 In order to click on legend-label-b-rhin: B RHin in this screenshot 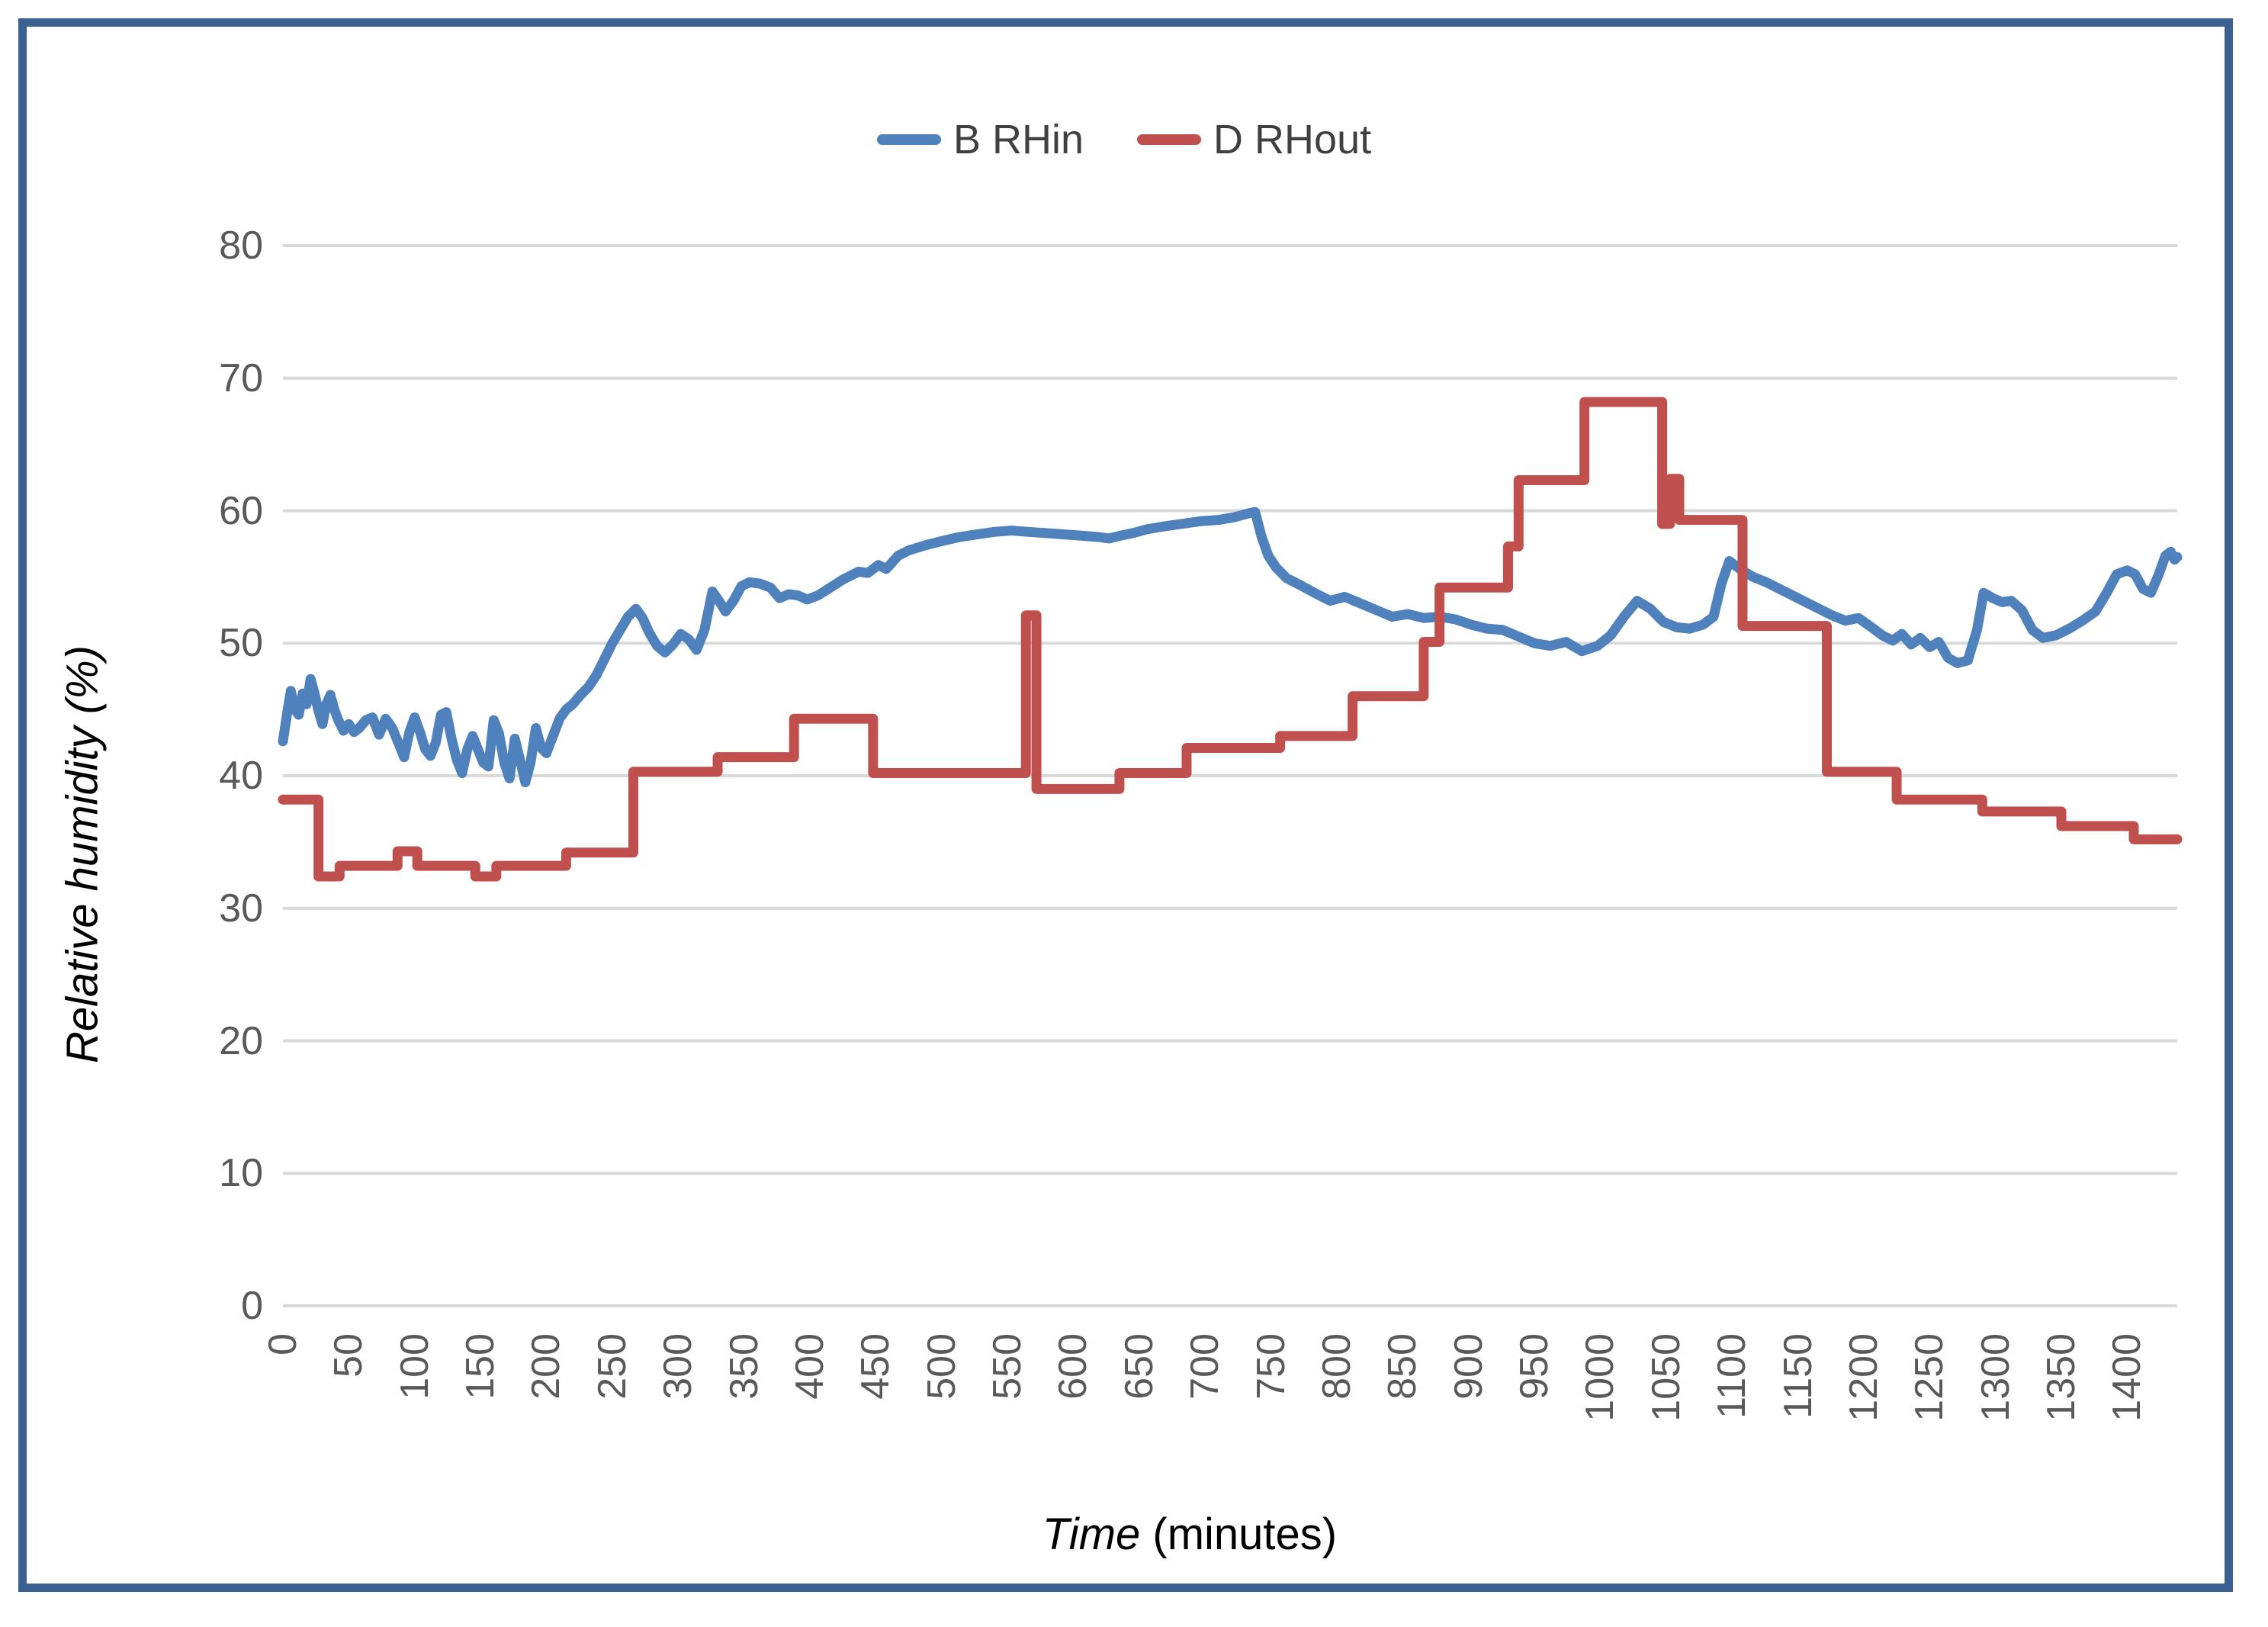, I will do `click(1018, 139)`.